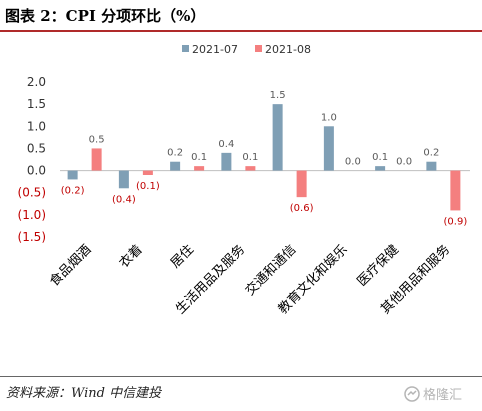 The image size is (482, 411). I want to click on data-label: (0.2), so click(73, 190).